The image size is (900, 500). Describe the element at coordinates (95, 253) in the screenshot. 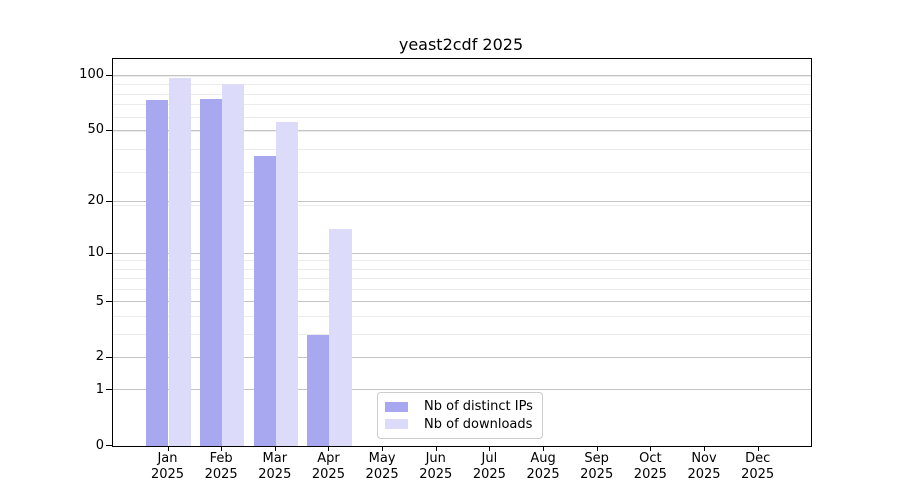

I see `y-tick-label: 10` at that location.